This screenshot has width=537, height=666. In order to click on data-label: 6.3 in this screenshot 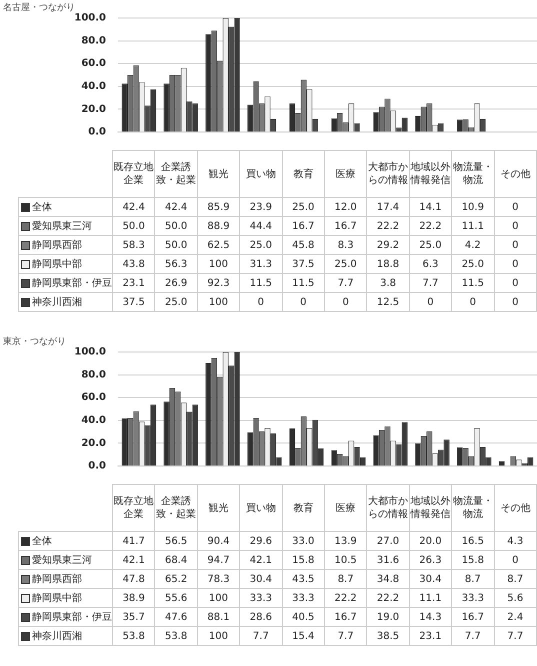, I will do `click(430, 264)`.